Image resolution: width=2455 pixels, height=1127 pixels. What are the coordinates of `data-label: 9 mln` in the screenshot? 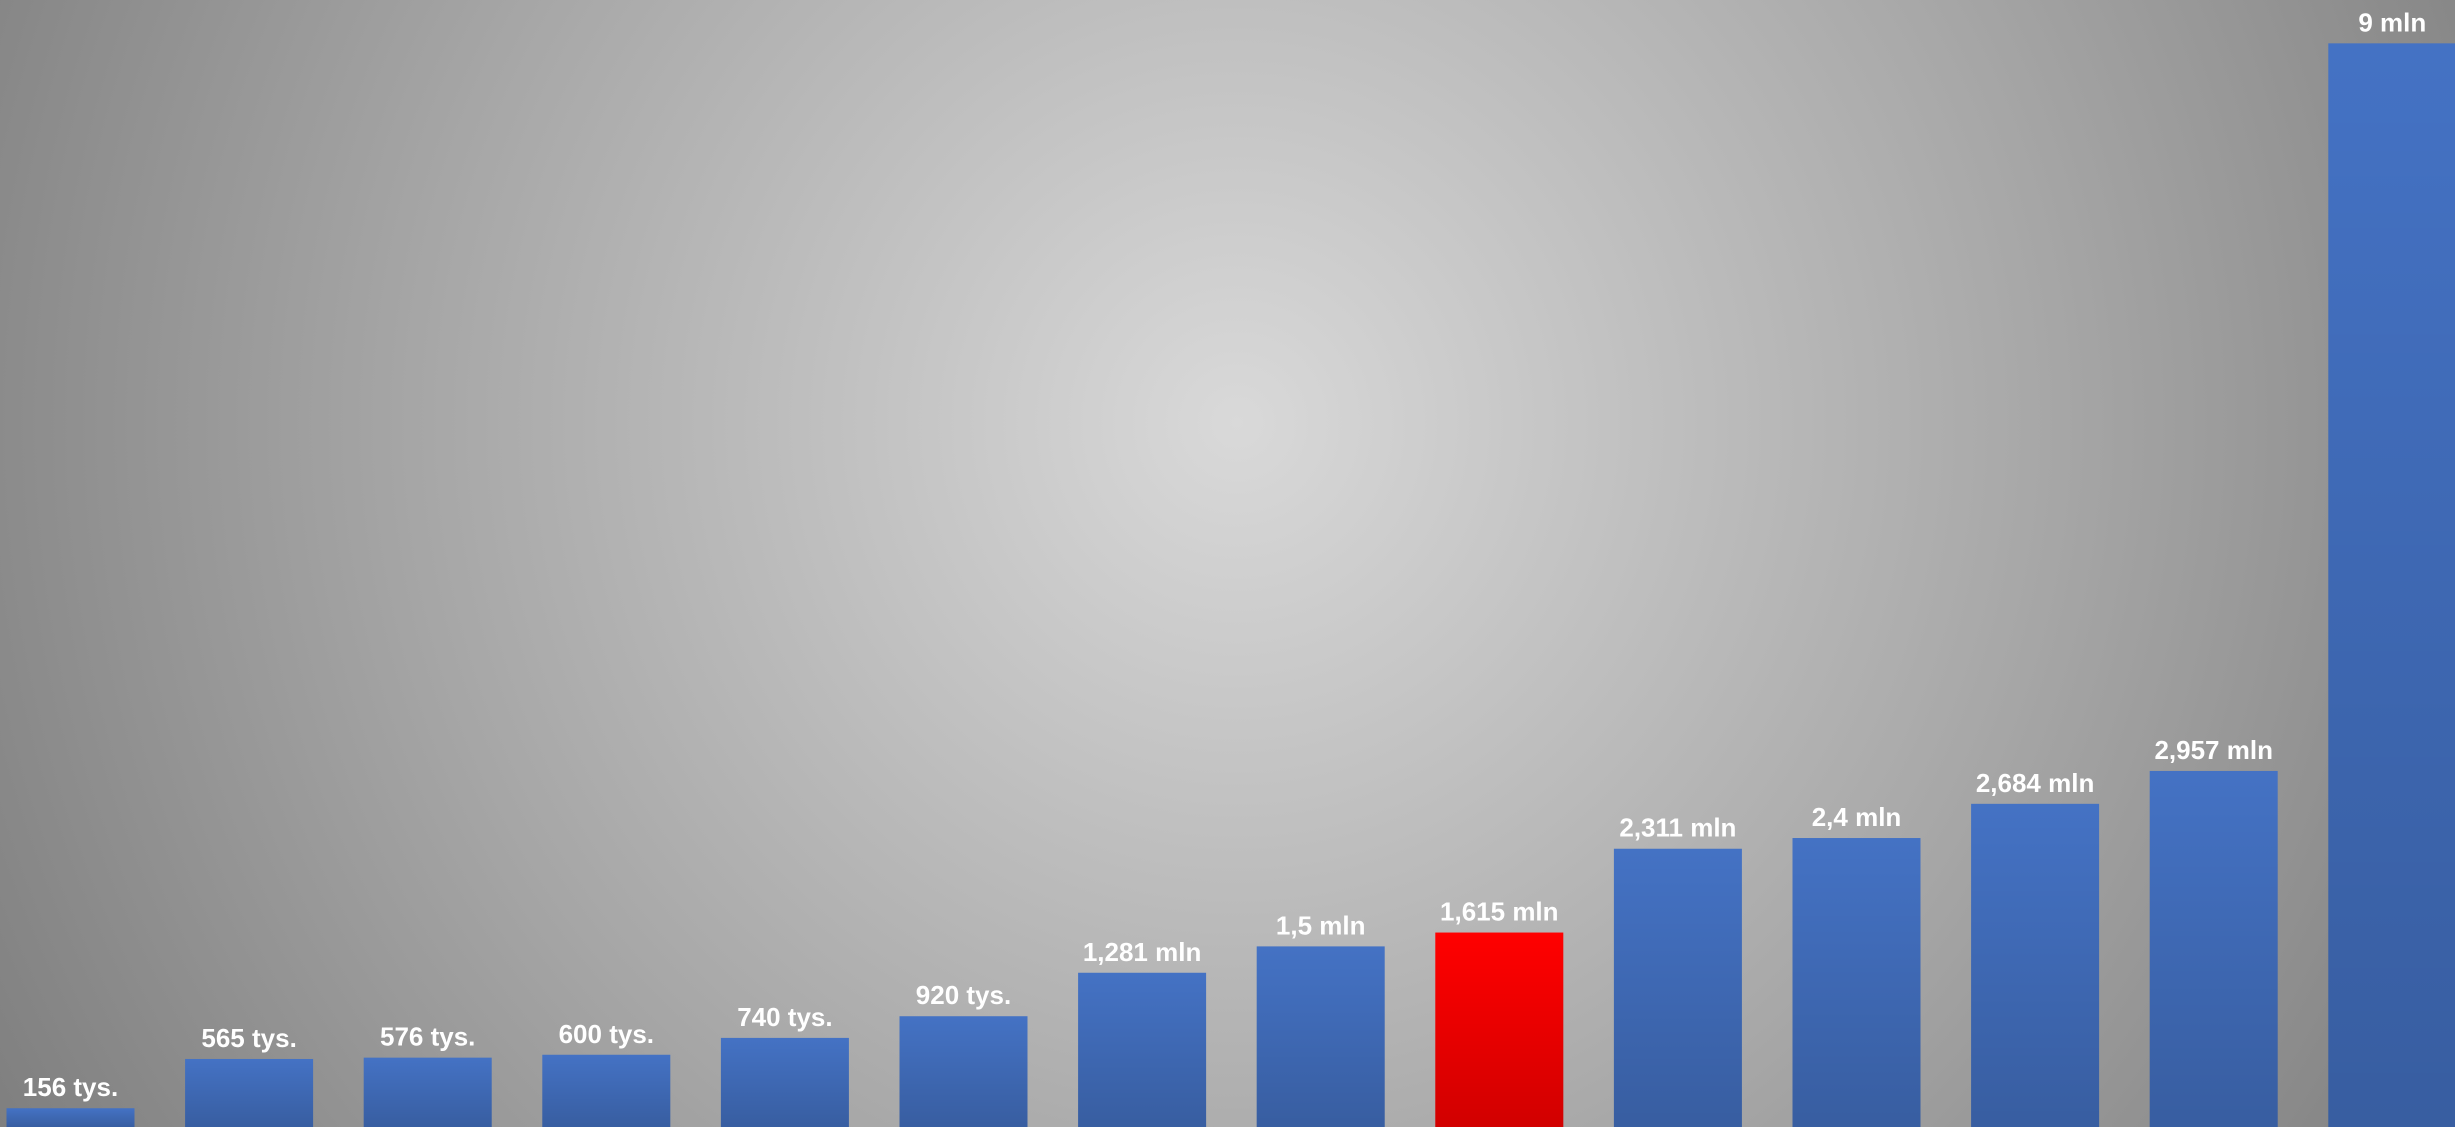 It's located at (2392, 22).